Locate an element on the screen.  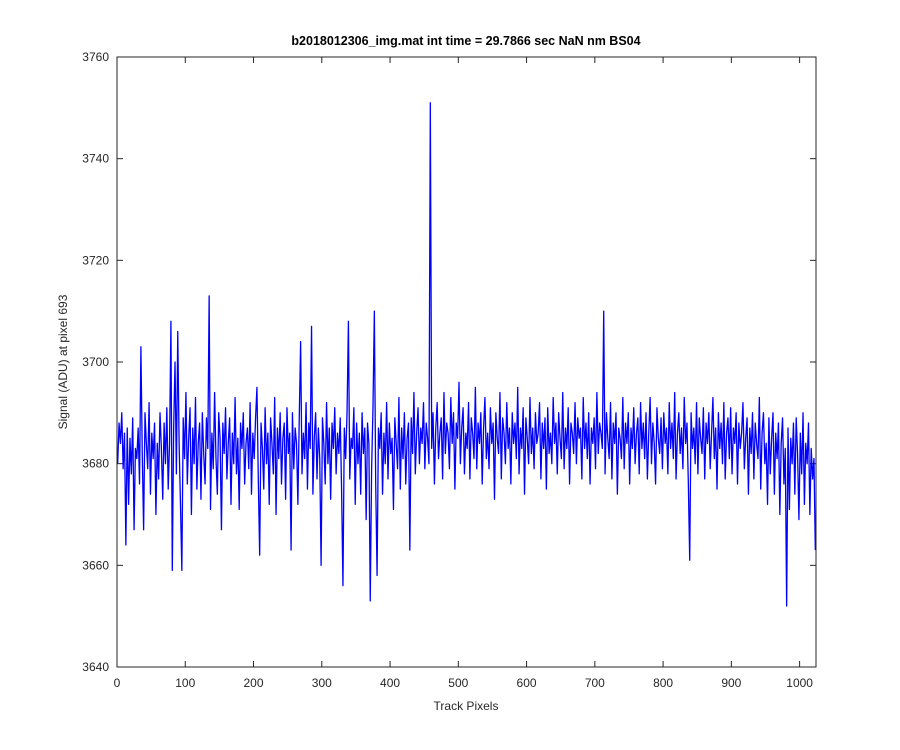
x-tick-label: 800 is located at coordinates (663, 683).